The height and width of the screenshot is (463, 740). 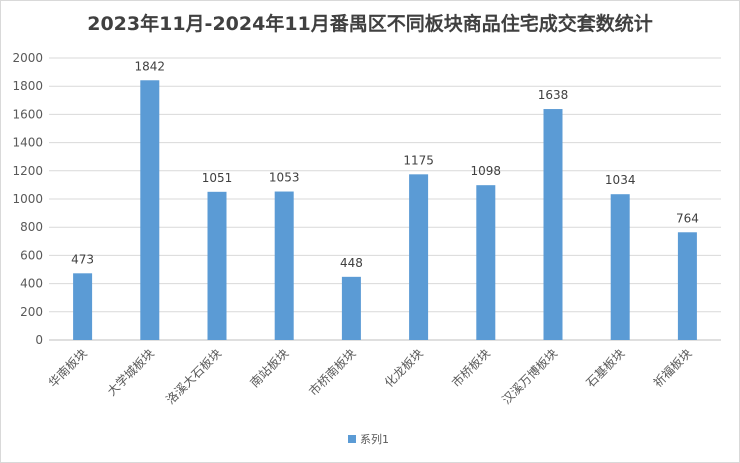 I want to click on data-label: 448, so click(x=351, y=263).